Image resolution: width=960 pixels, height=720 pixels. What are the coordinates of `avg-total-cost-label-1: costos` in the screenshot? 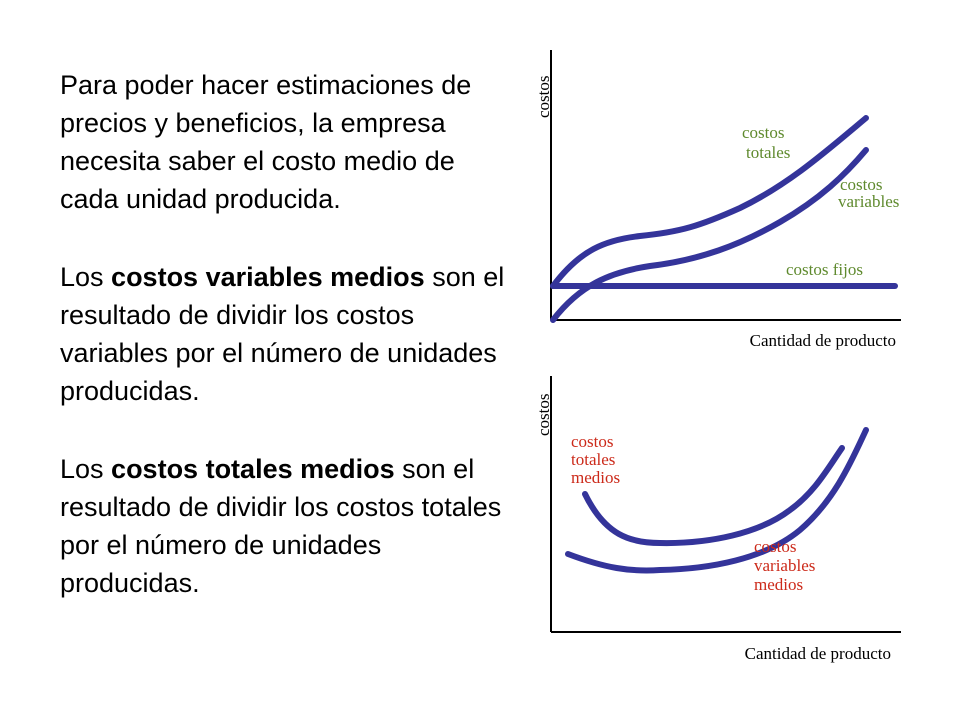 It's located at (592, 441).